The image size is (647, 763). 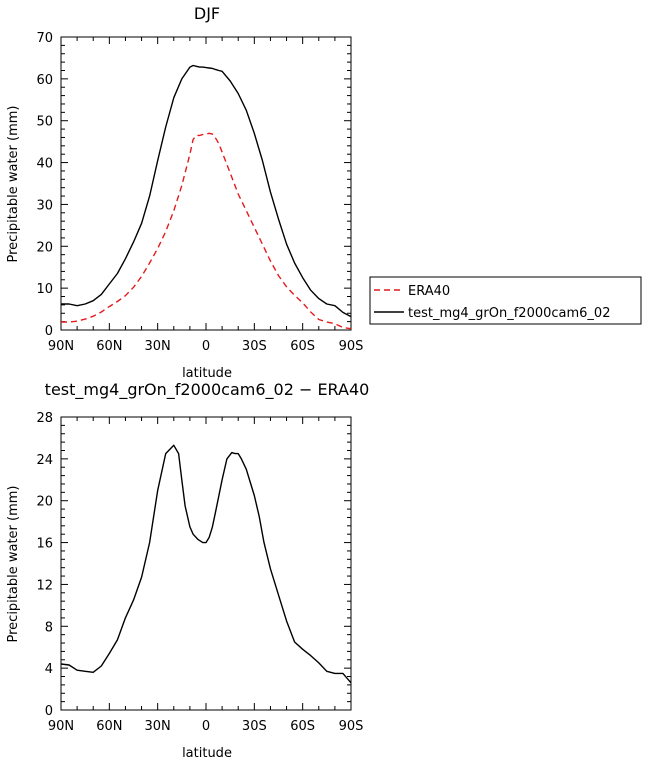 I want to click on chart-title: DJF, so click(x=207, y=13).